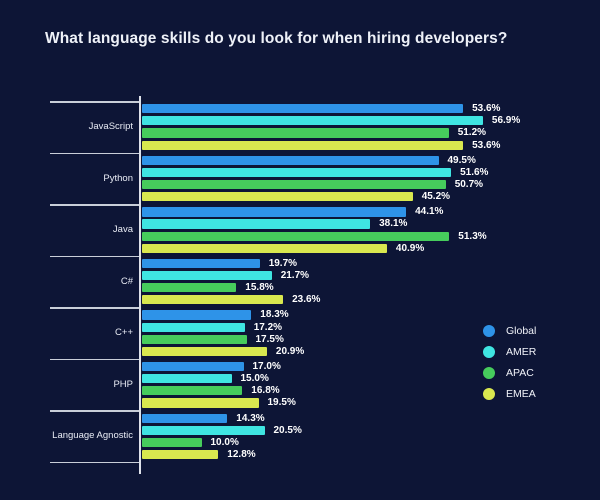 The image size is (600, 500). I want to click on bar-value-label: 16.8%, so click(265, 391).